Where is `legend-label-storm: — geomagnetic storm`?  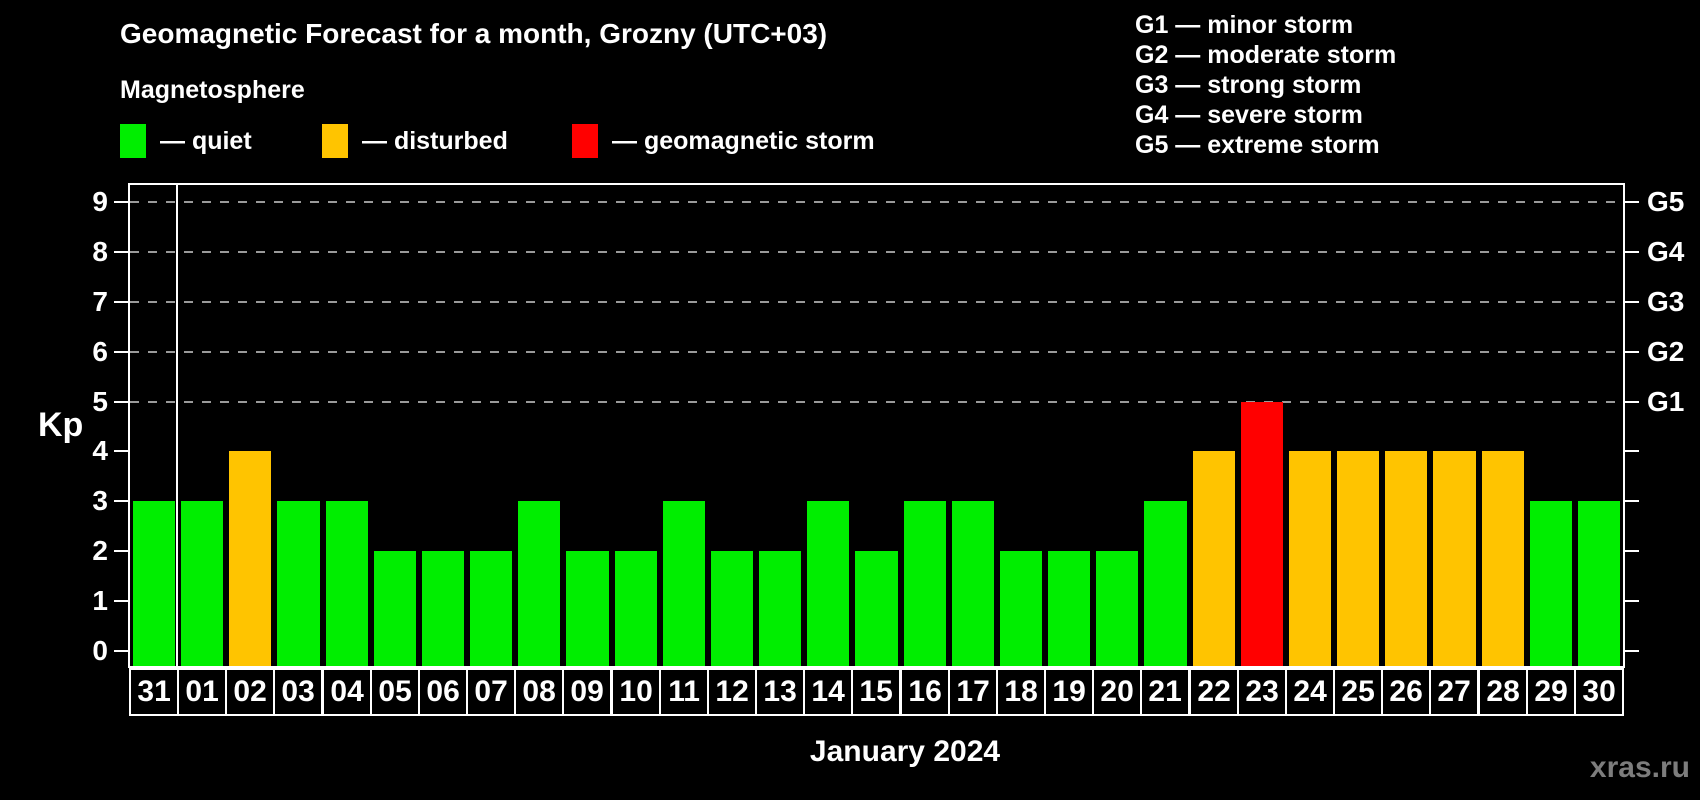
legend-label-storm: — geomagnetic storm is located at coordinates (743, 140).